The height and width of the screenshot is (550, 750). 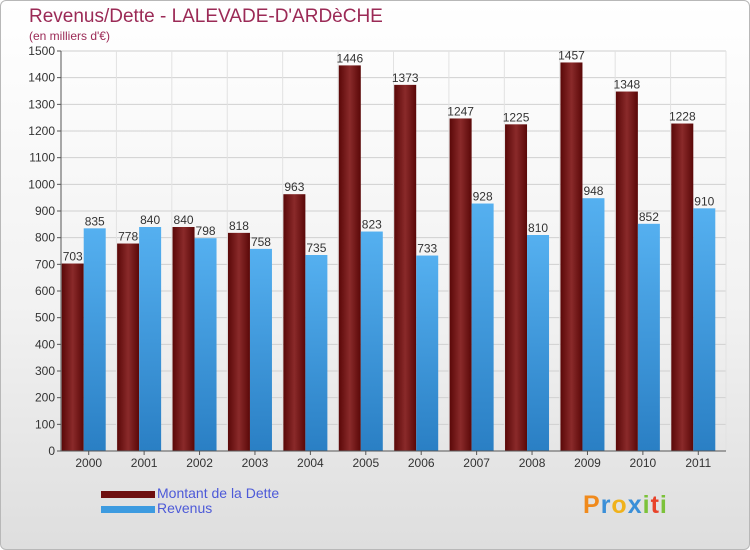 I want to click on logo-letter: t, so click(x=655, y=505).